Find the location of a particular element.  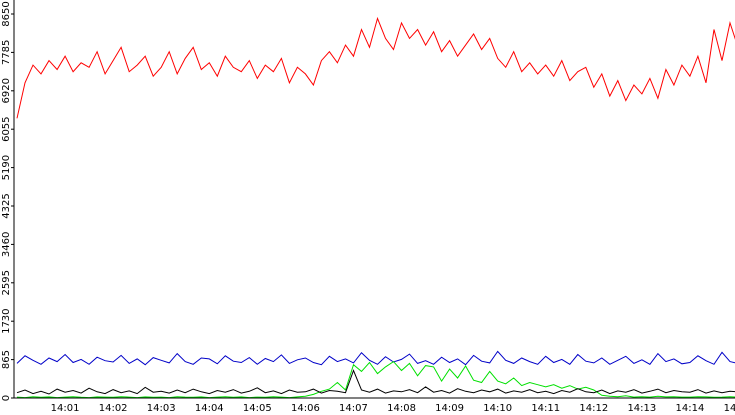

y-tick-label: 5190 is located at coordinates (6, 167).